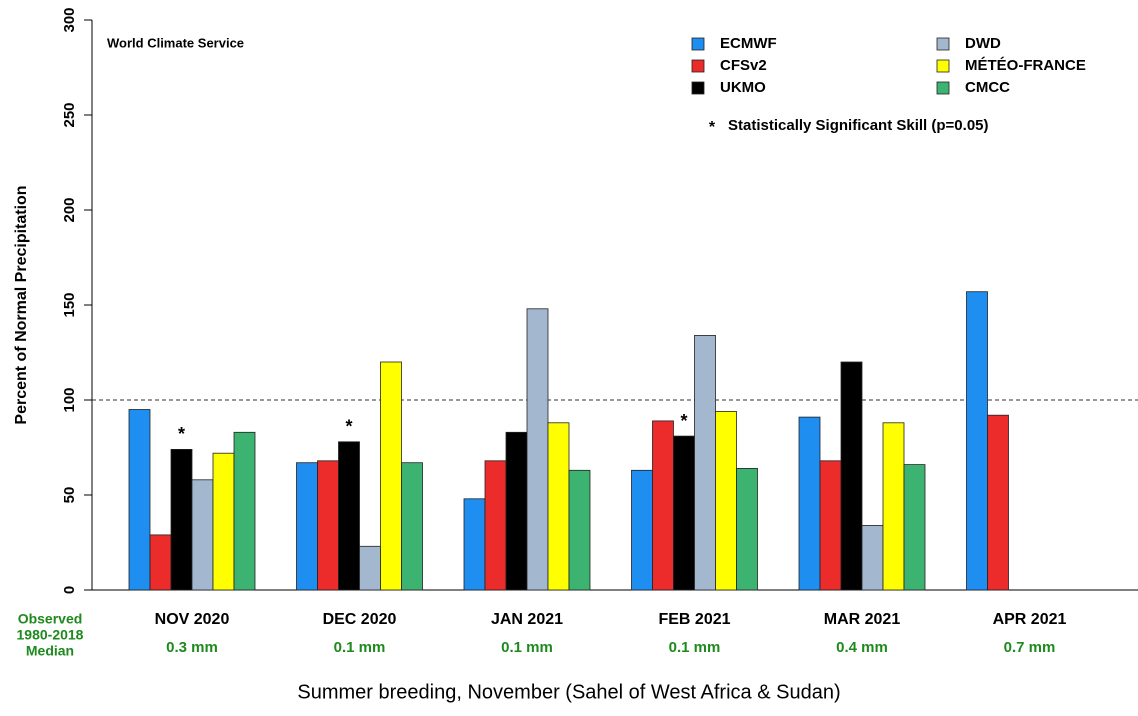 The image size is (1138, 716). I want to click on legend-label: DWD, so click(983, 43).